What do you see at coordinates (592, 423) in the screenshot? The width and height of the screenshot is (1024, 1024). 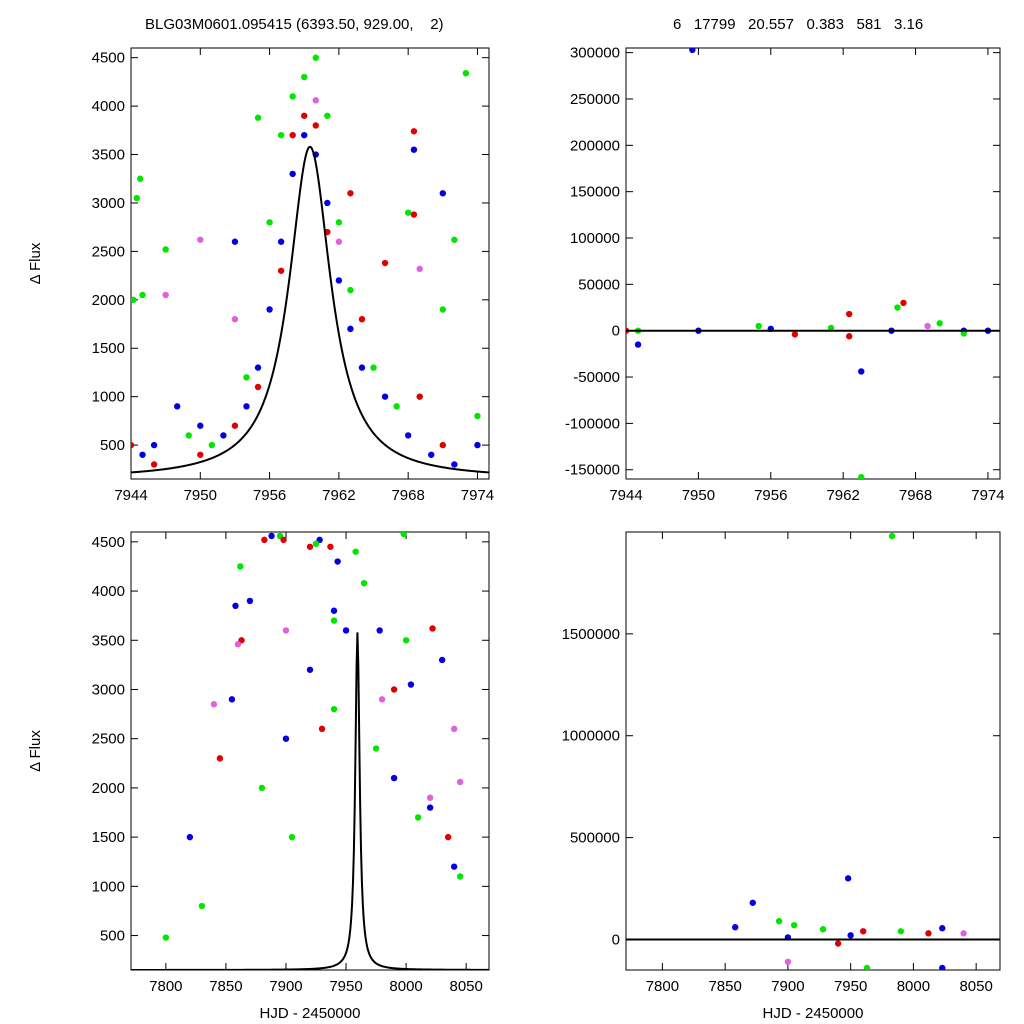 I see `y-tick-label: -100000` at bounding box center [592, 423].